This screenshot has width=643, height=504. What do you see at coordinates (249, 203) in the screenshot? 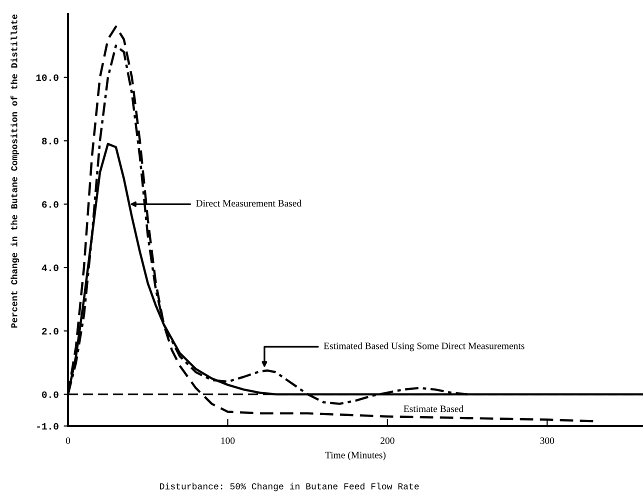
I see `annotation: Direct Measurement Based` at bounding box center [249, 203].